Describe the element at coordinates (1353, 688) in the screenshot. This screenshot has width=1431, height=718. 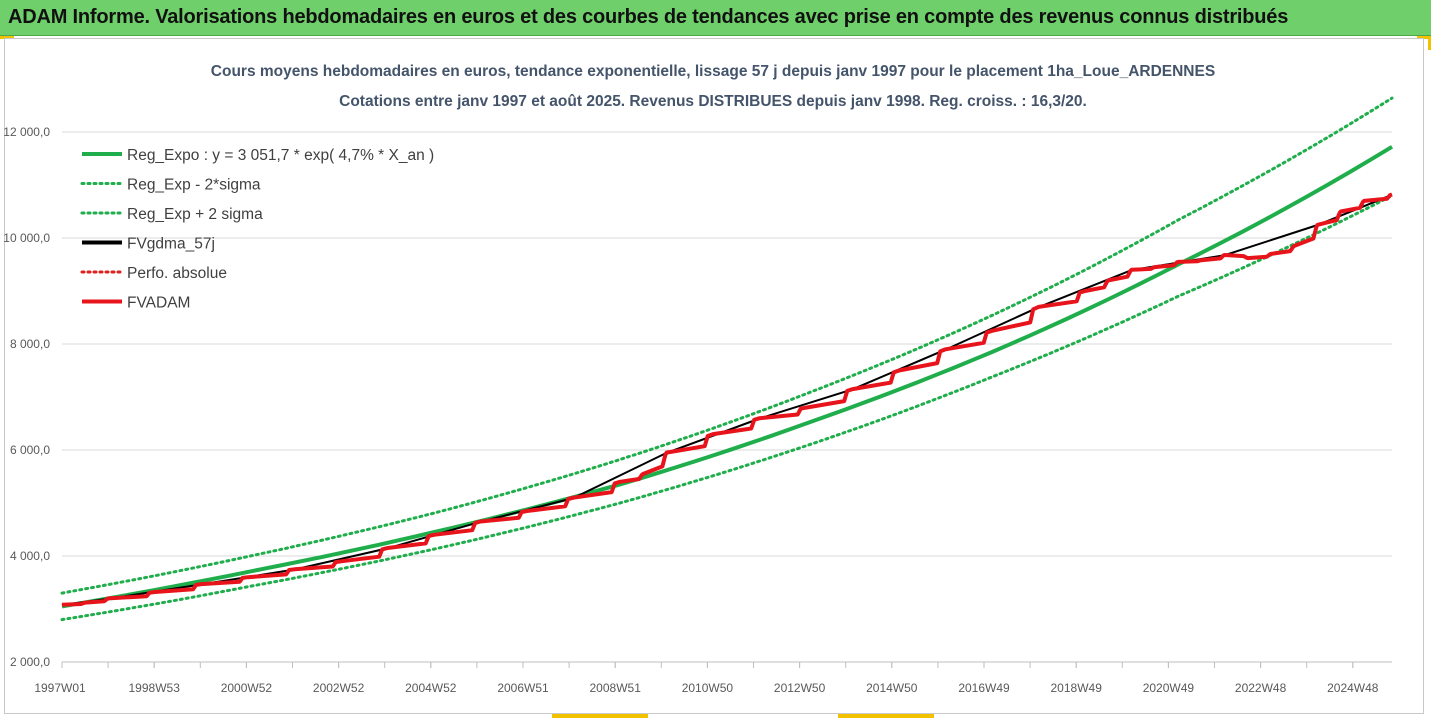
I see `x-tick-label: 2024W48` at that location.